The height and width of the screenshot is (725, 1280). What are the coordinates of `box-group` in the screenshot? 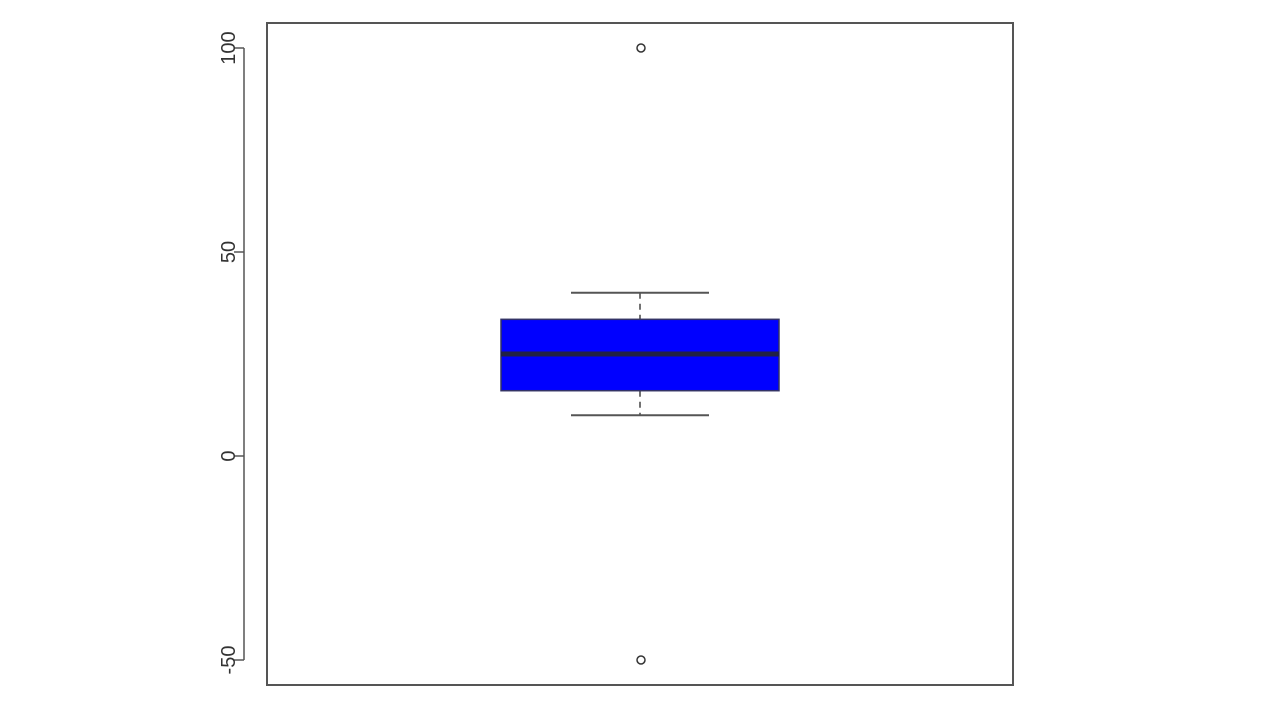 It's located at (640, 354).